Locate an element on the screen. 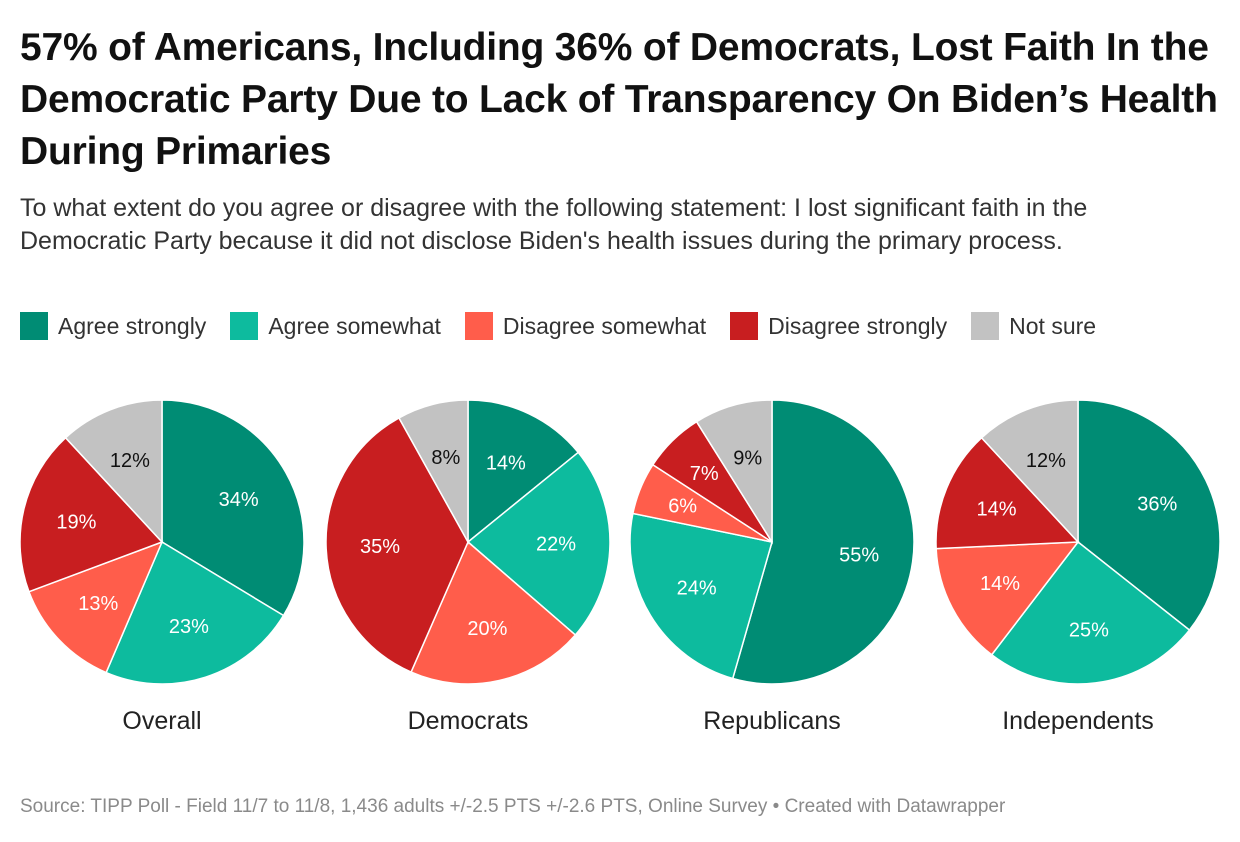  data-label-agree-strongly: 36% is located at coordinates (1157, 505).